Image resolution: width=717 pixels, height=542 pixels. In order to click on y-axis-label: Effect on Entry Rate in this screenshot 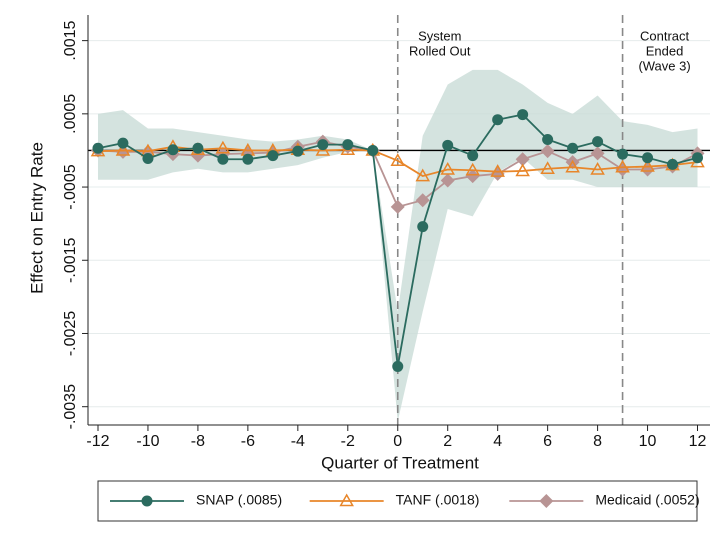, I will do `click(36, 218)`.